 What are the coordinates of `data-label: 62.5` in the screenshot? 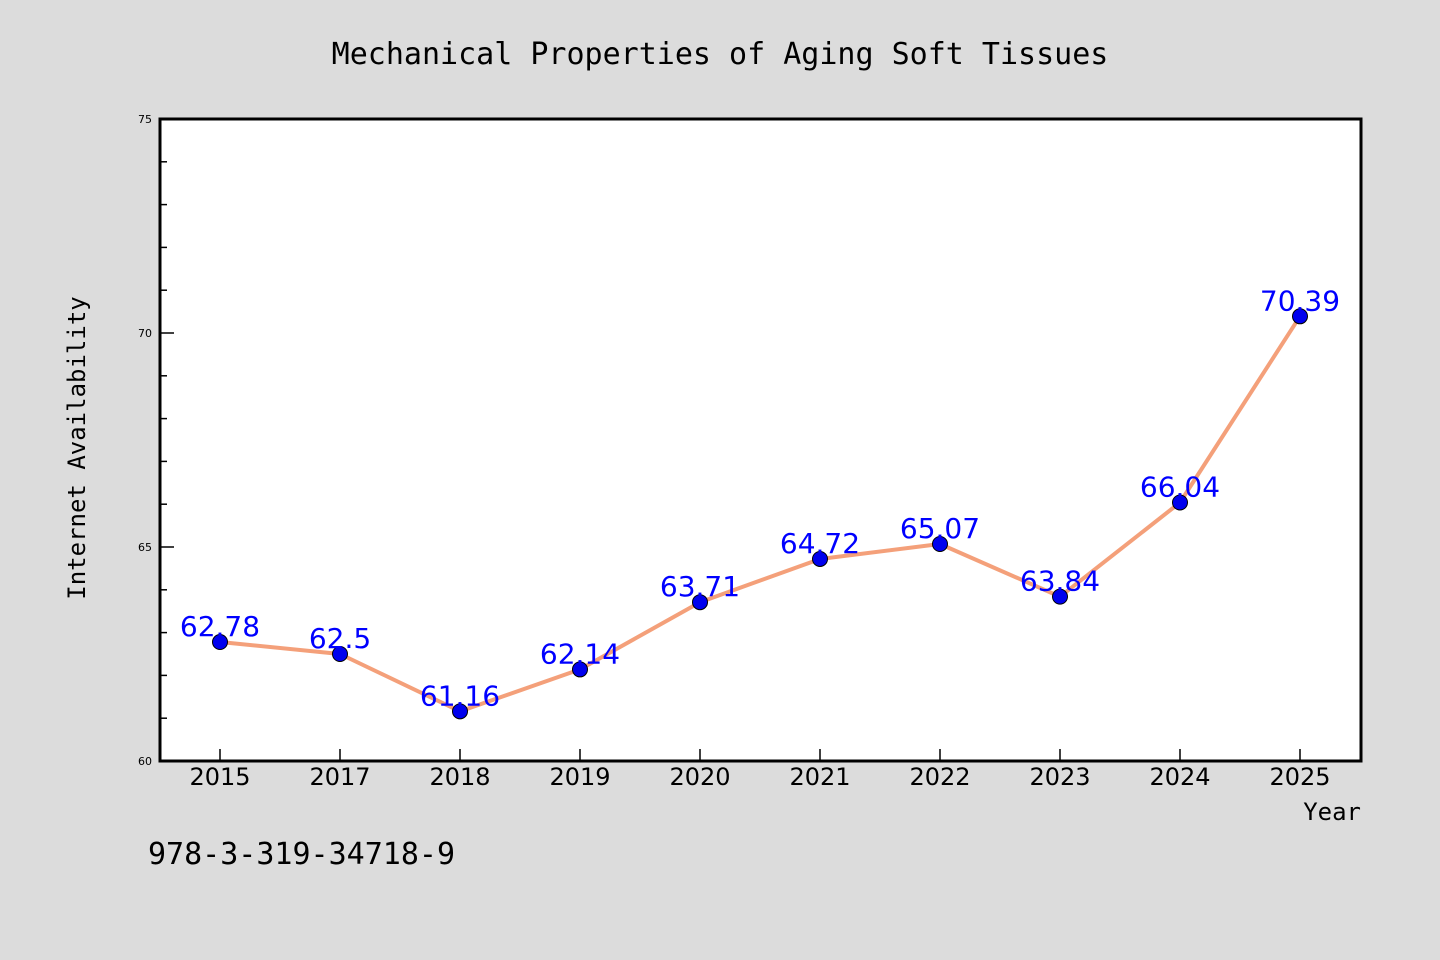 It's located at (340, 638).